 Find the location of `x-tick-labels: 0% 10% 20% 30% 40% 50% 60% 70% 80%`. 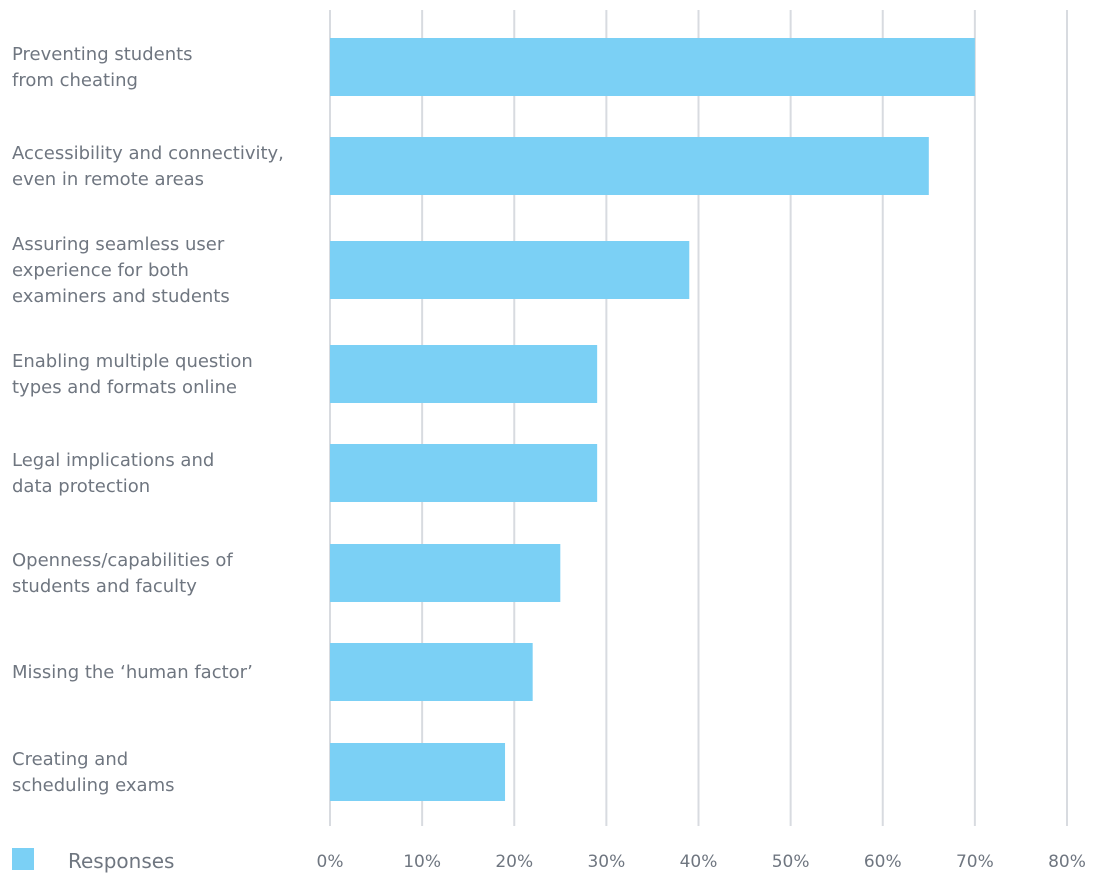

x-tick-labels: 0% 10% 20% 30% 40% 50% 60% 70% 80% is located at coordinates (701, 862).